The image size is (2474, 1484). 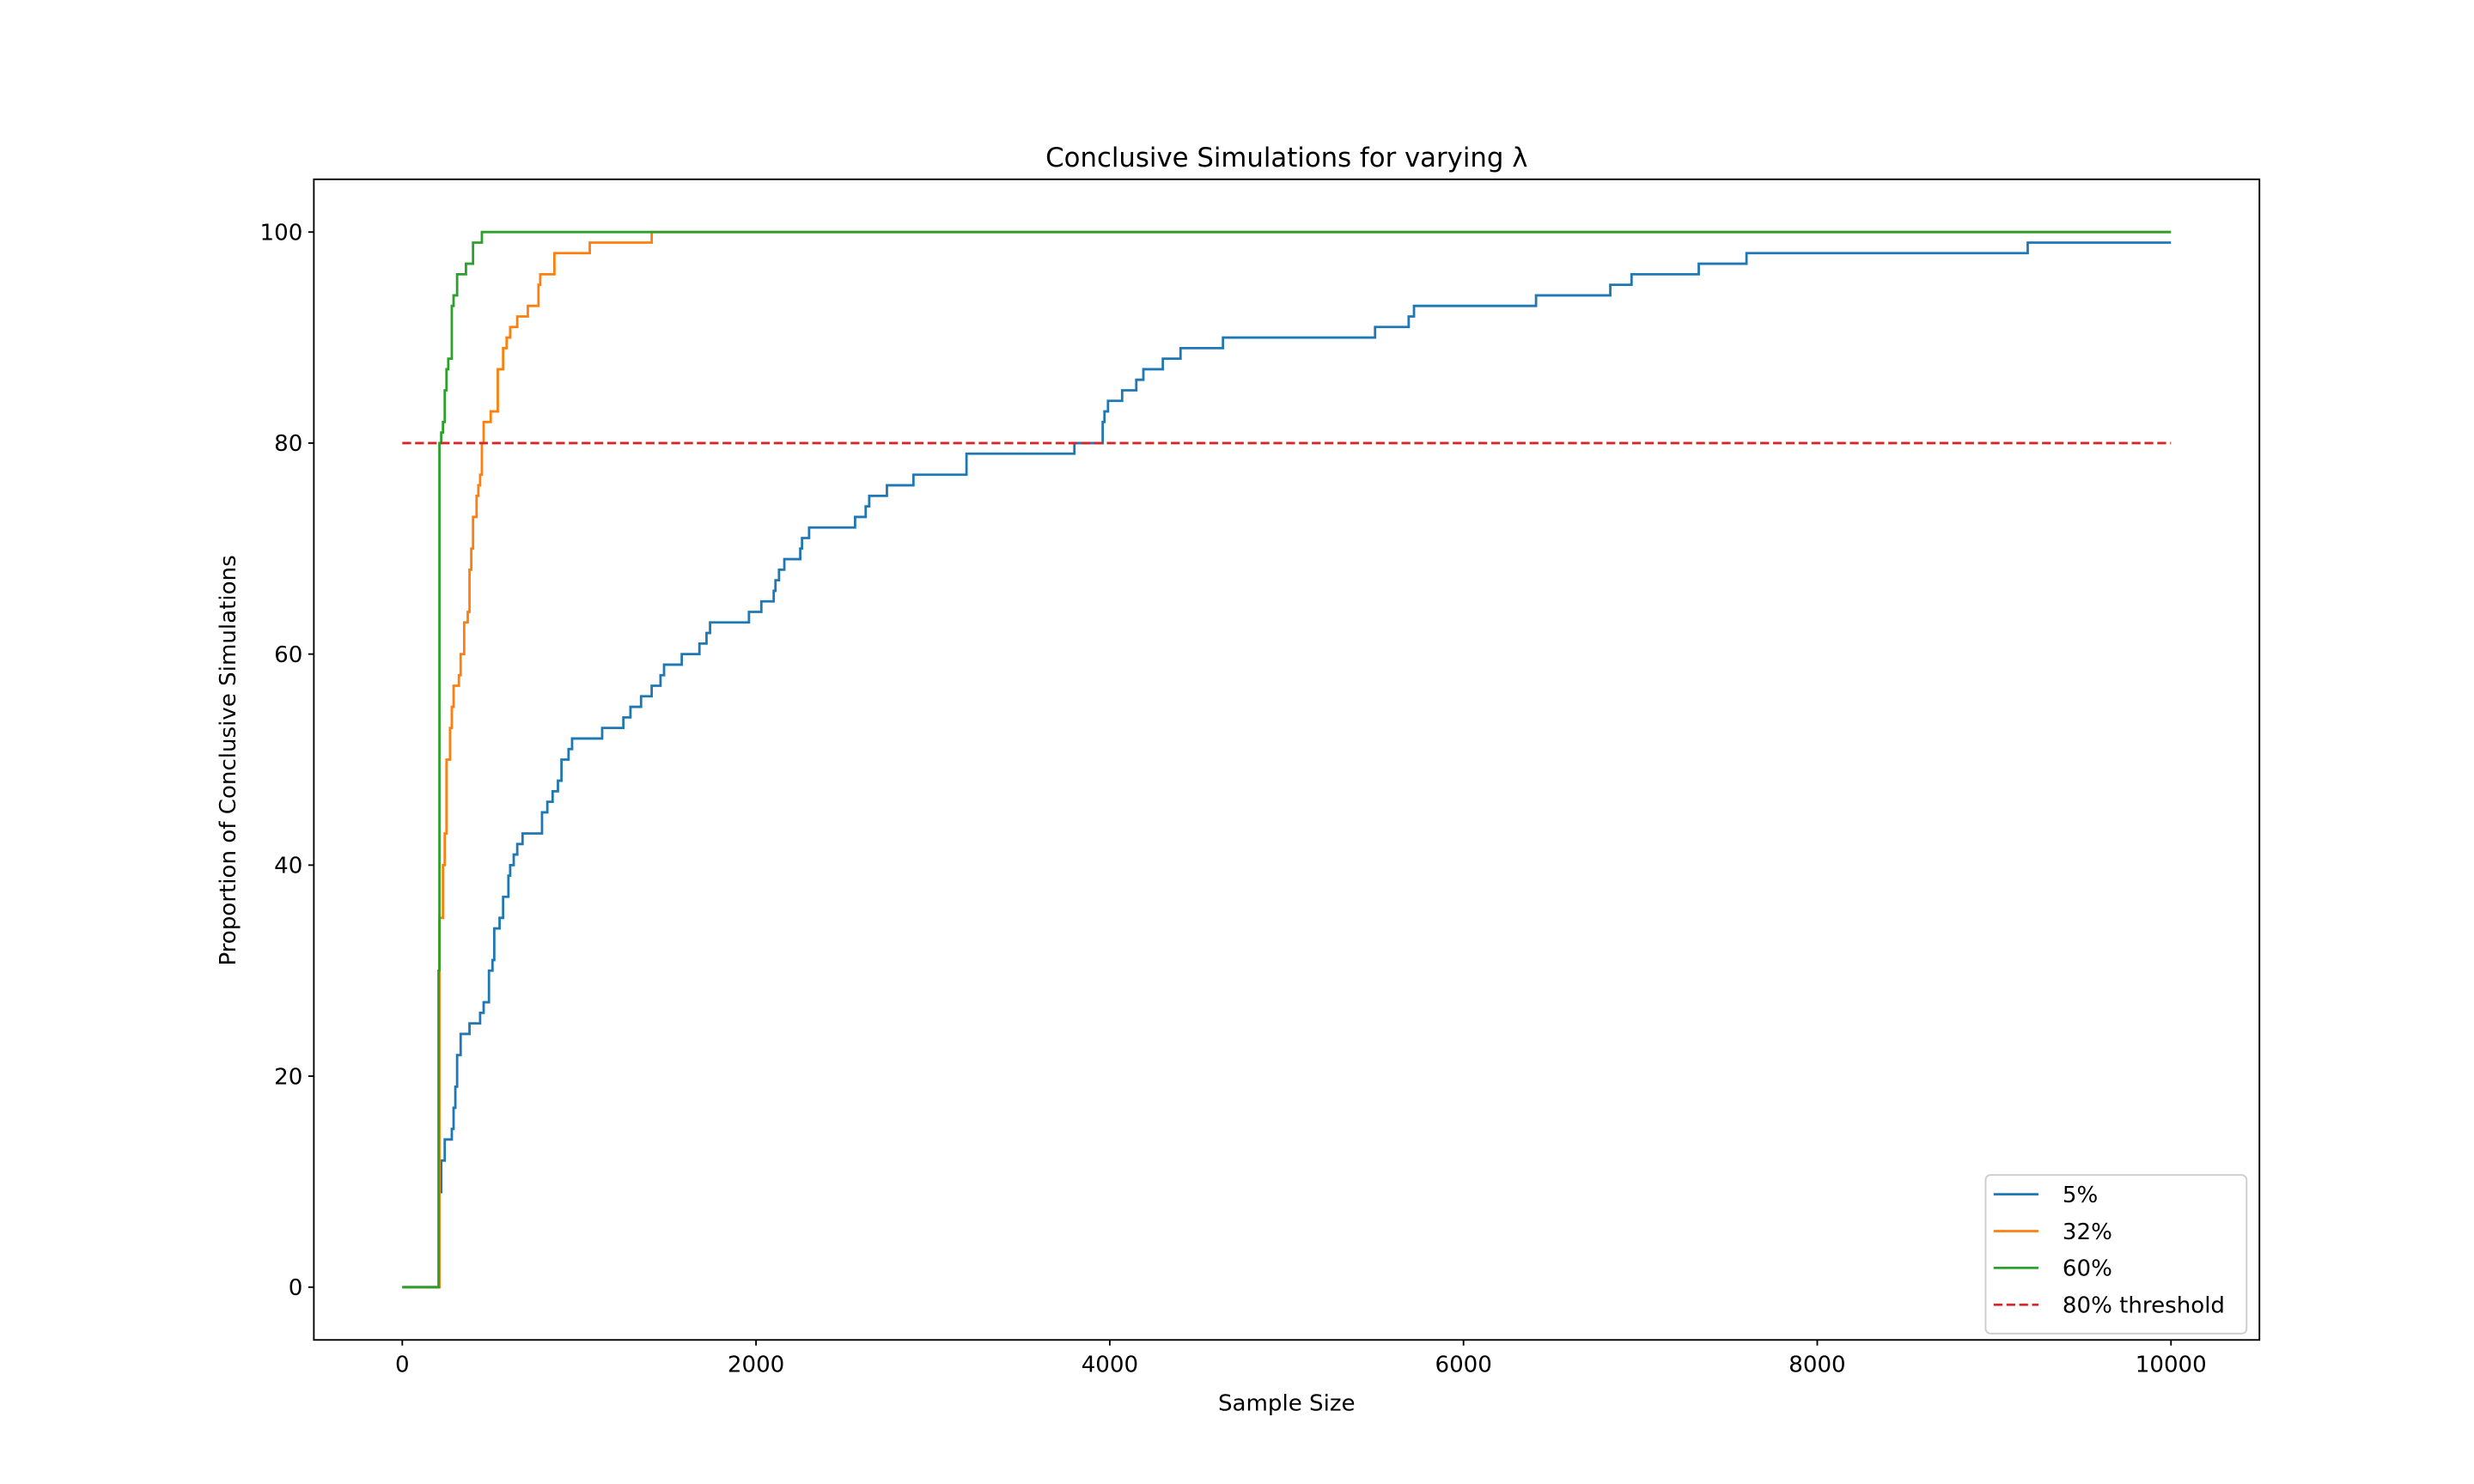 I want to click on legend: 5% 32% 60% 80% threshold, so click(x=2116, y=1254).